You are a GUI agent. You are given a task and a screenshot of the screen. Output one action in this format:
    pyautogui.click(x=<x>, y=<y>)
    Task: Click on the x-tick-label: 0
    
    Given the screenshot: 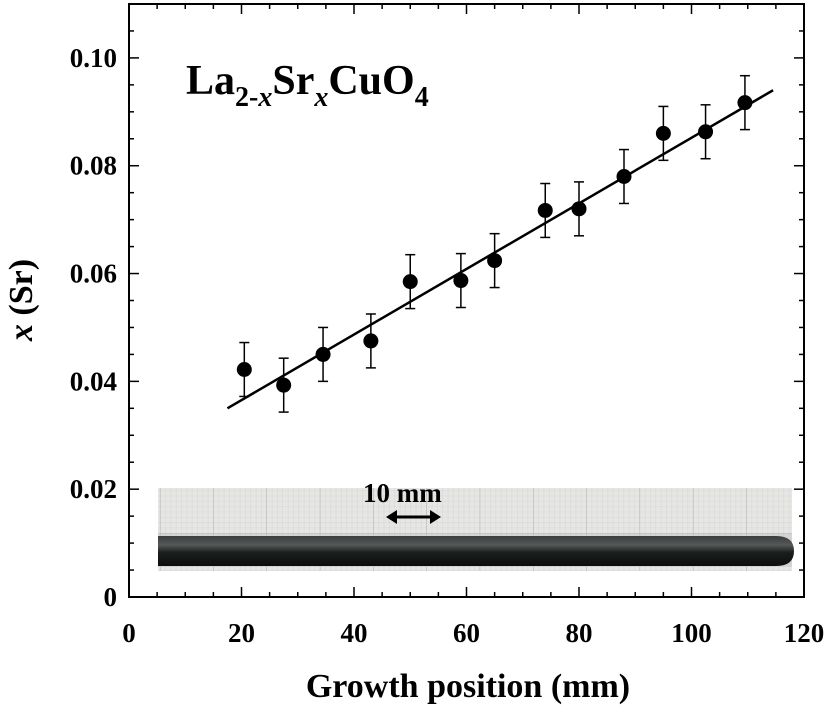 What is the action you would take?
    pyautogui.click(x=129, y=633)
    